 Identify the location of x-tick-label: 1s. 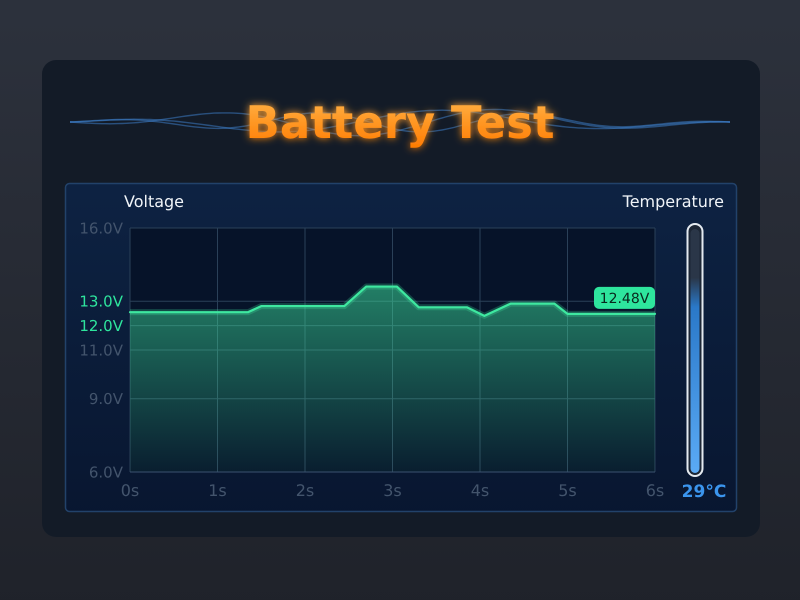
(217, 490).